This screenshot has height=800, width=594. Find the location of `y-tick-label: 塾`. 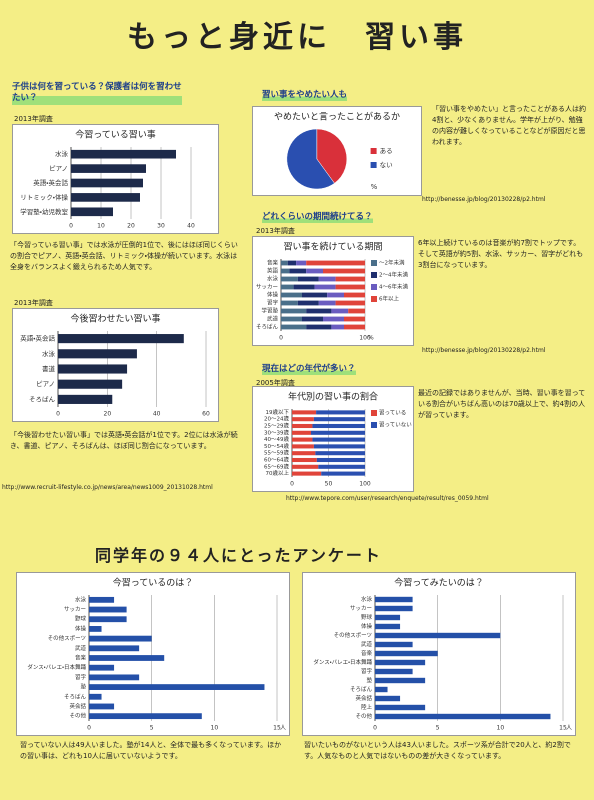

y-tick-label: 塾 is located at coordinates (369, 680).